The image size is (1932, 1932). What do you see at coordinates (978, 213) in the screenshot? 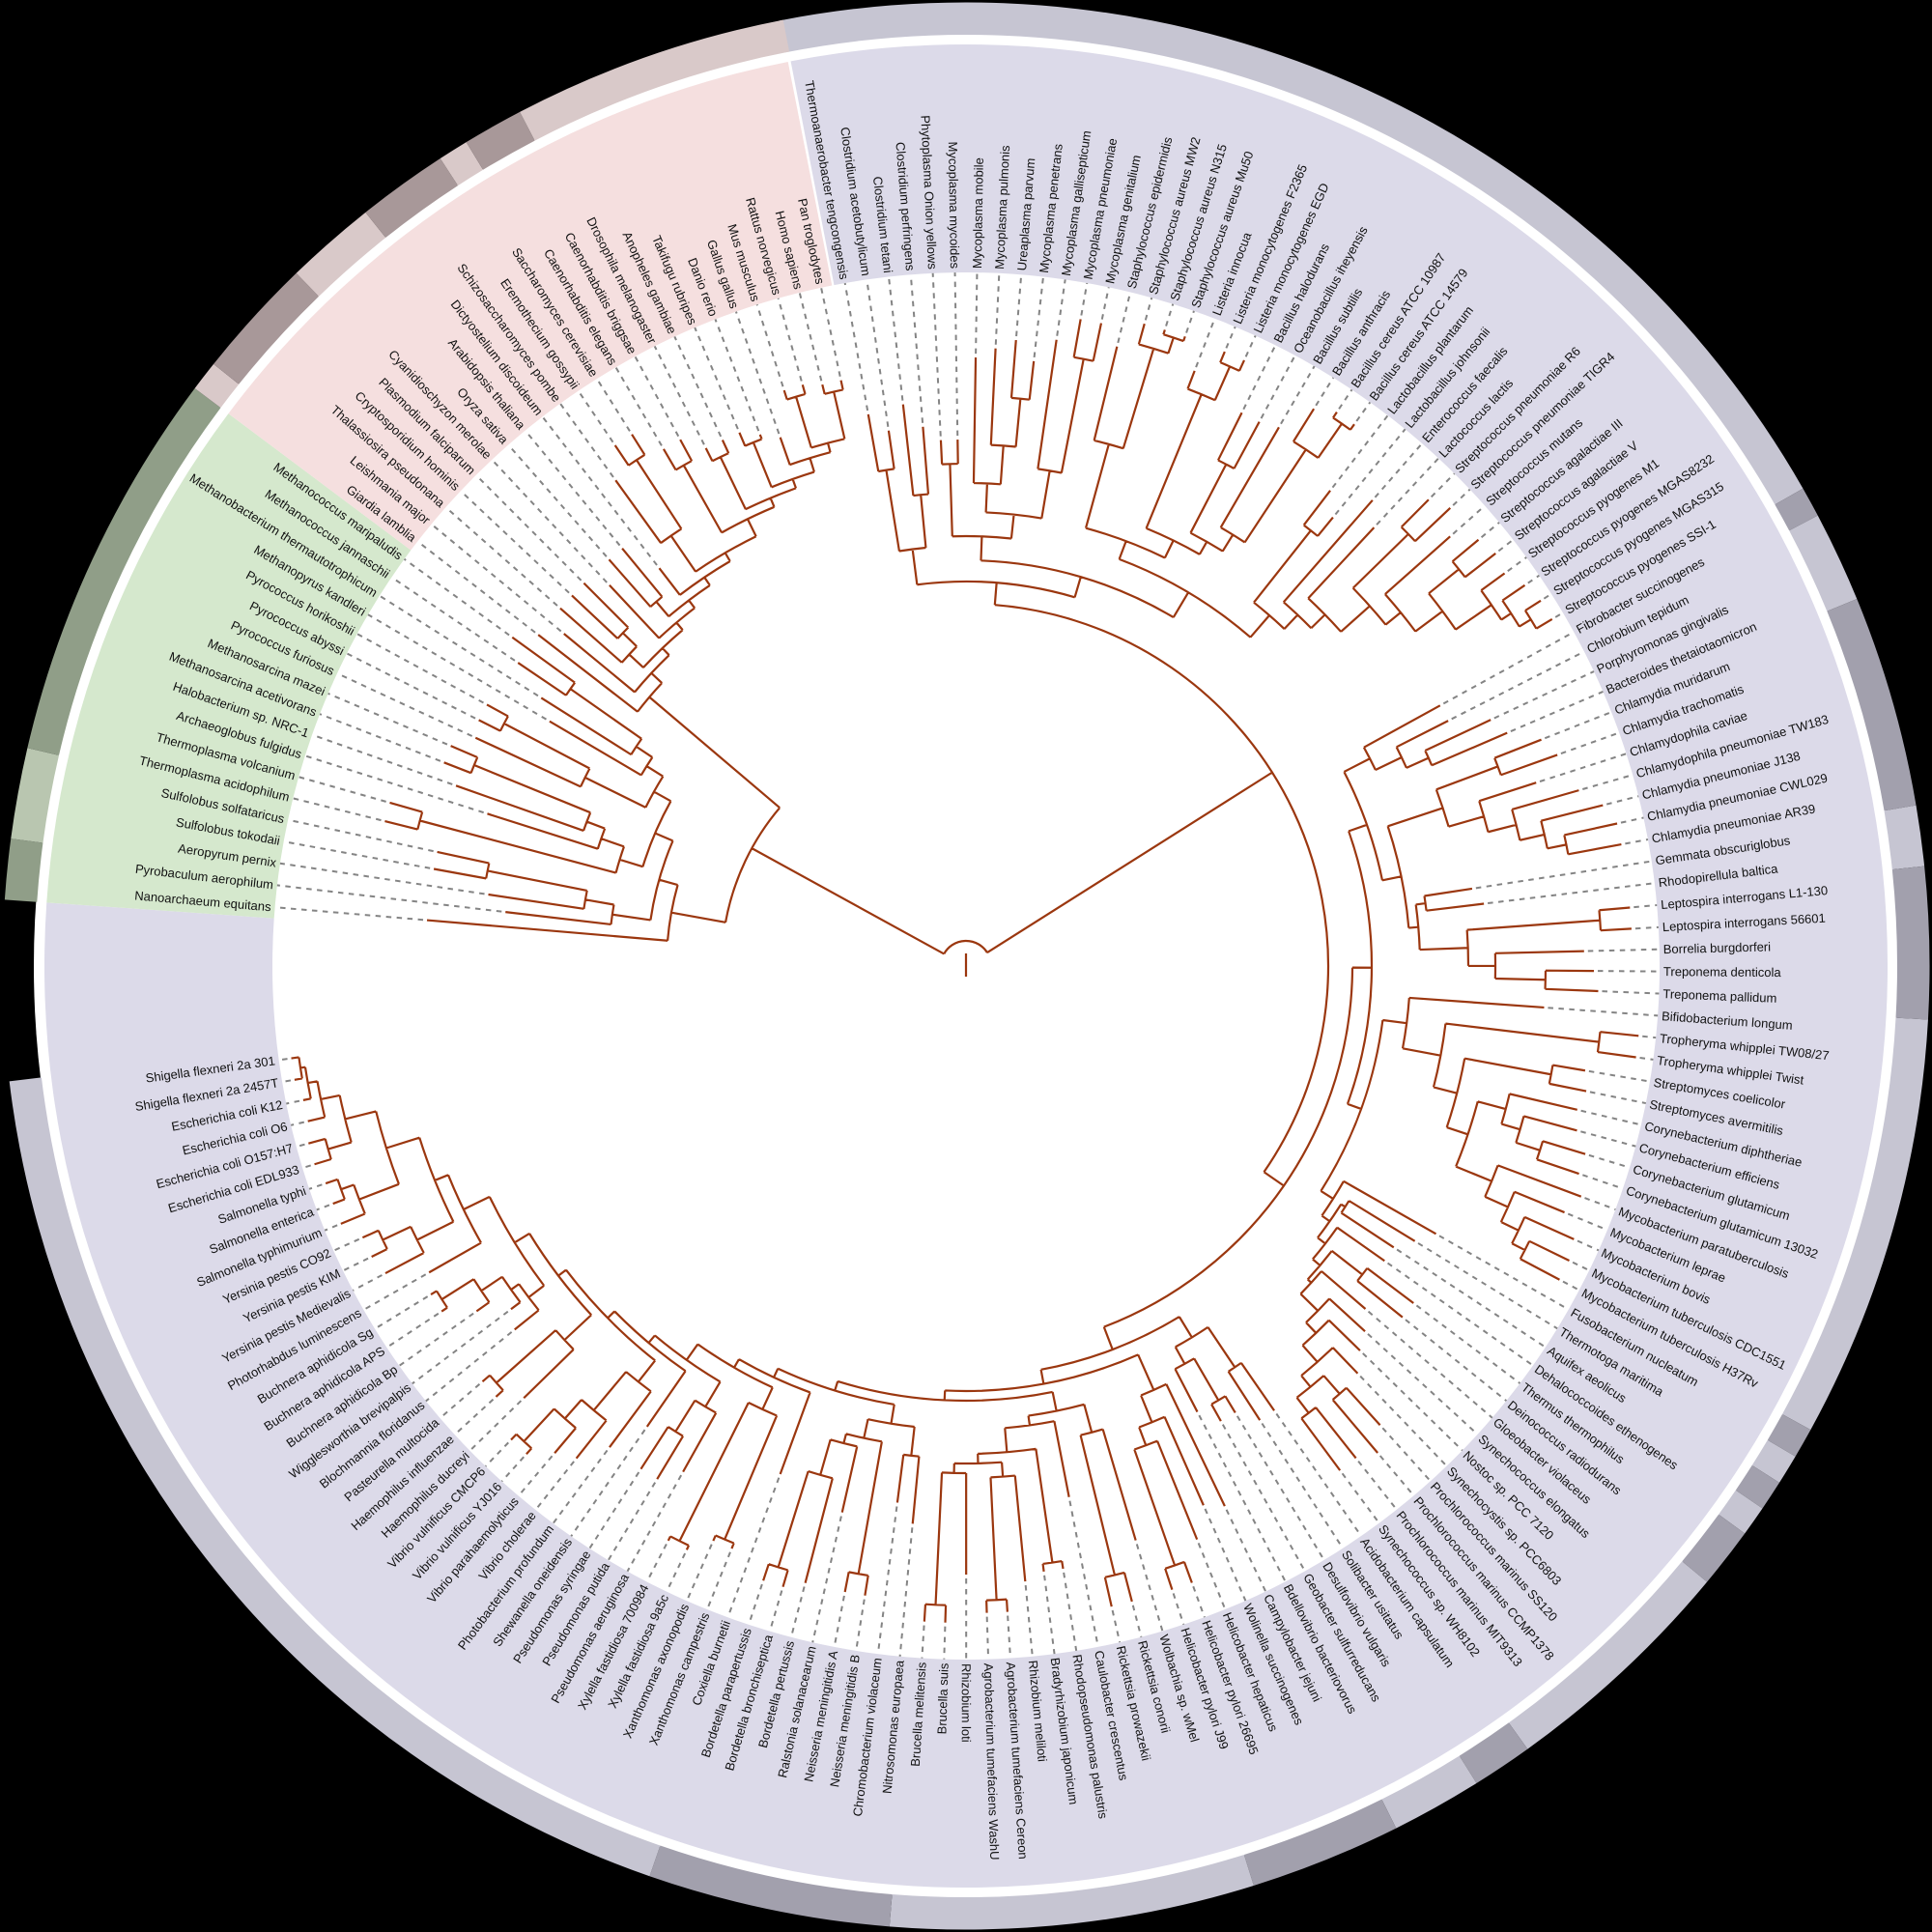
I see `svg-text: Mycoplasma mobile` at bounding box center [978, 213].